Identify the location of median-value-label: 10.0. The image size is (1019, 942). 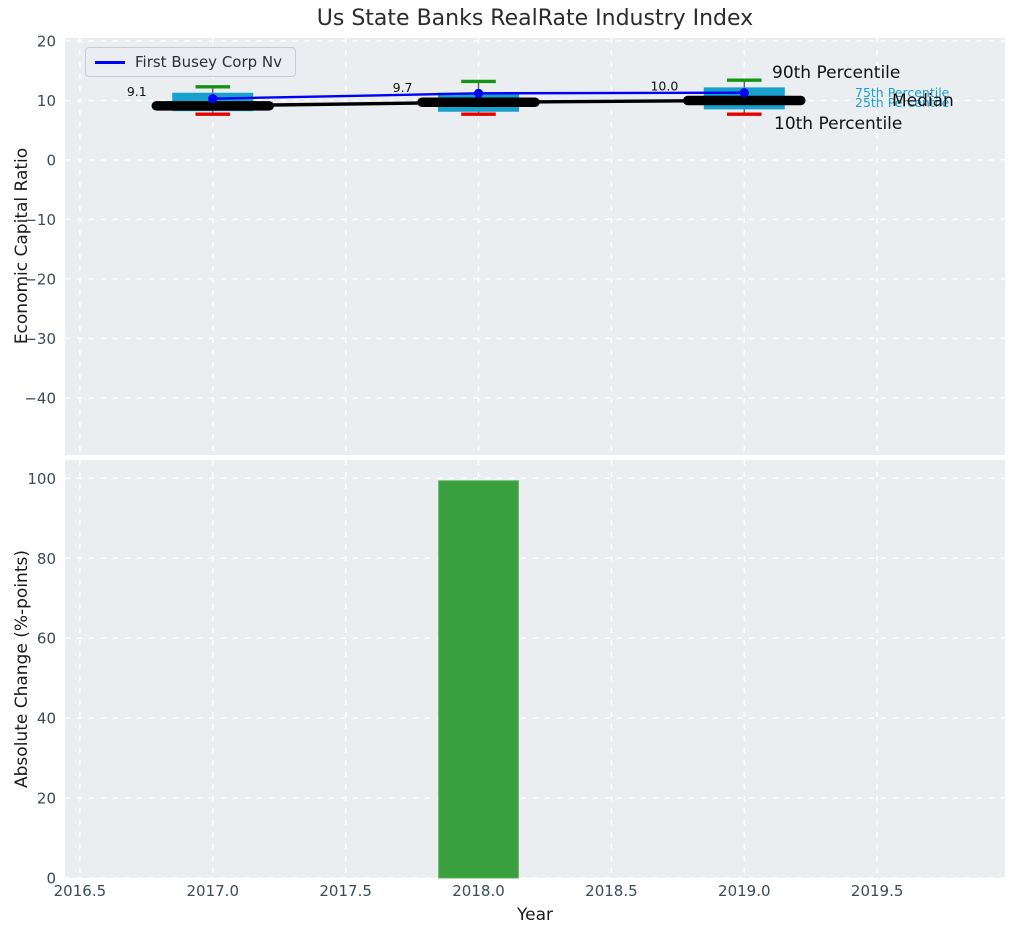
(664, 85).